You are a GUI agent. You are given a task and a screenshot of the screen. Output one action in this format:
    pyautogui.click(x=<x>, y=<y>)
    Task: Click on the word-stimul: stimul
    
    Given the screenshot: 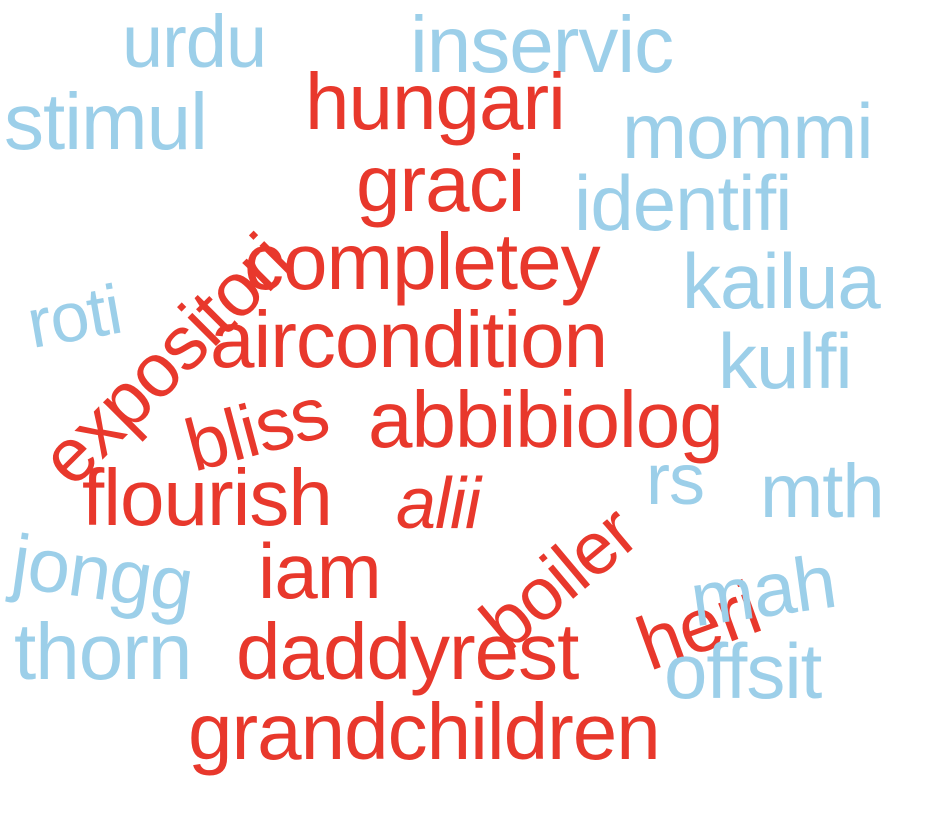 What is the action you would take?
    pyautogui.click(x=106, y=121)
    